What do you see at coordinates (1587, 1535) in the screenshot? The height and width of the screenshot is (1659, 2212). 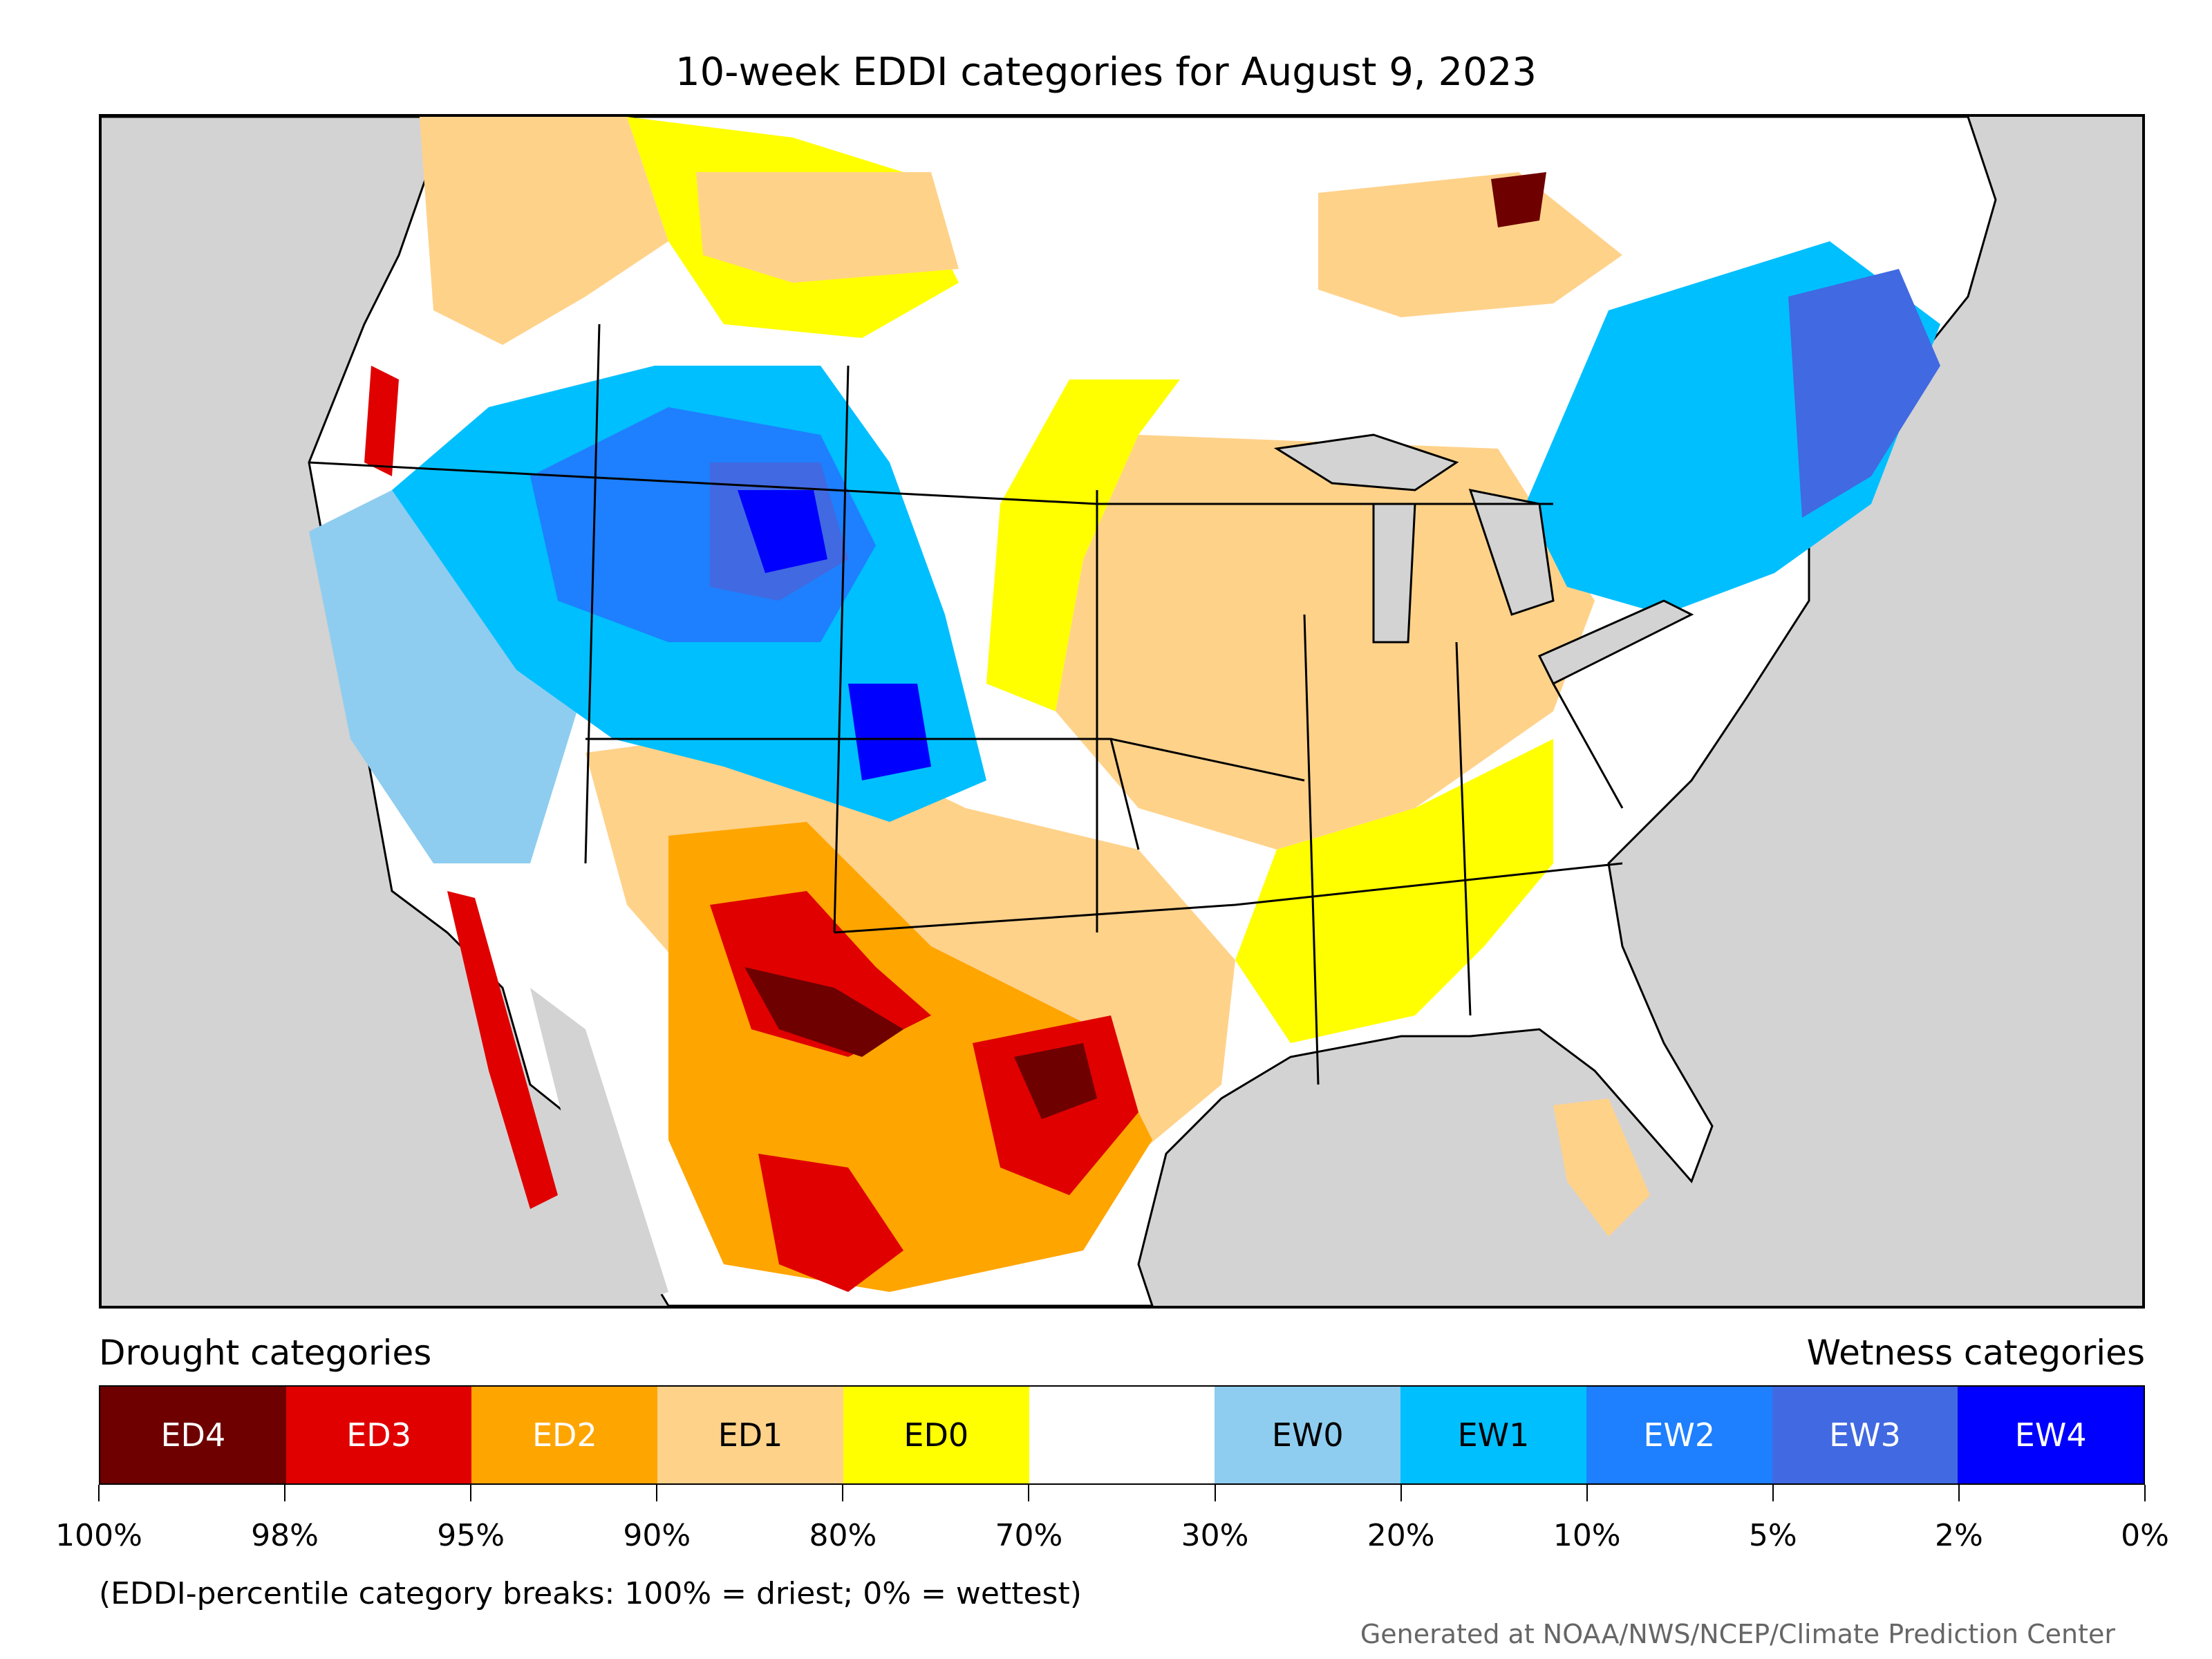 I see `colorbar-tick-label: 10%` at bounding box center [1587, 1535].